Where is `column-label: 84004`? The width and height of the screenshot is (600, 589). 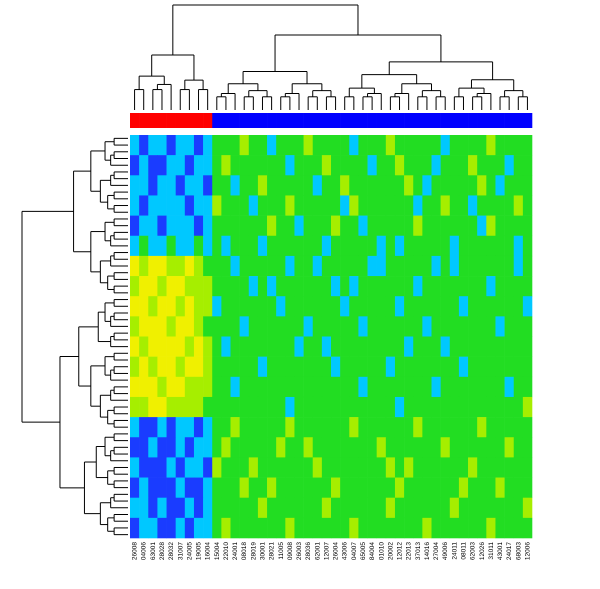
column-label: 84004 is located at coordinates (372, 551).